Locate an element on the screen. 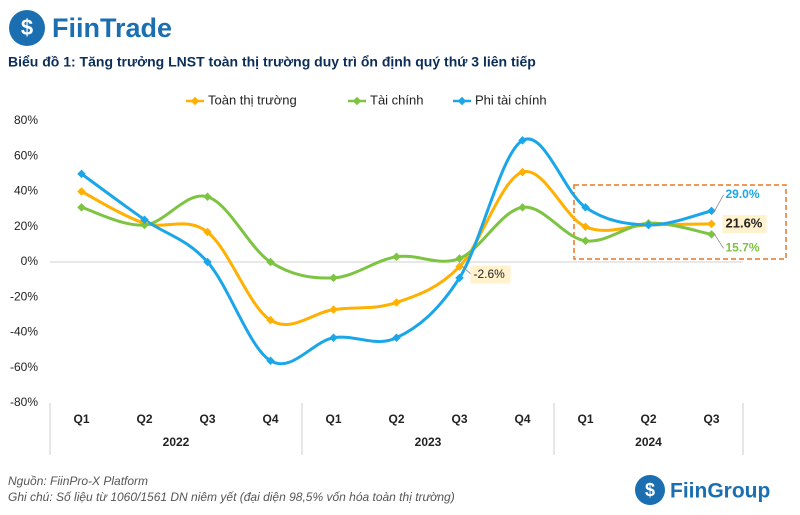 The width and height of the screenshot is (800, 515). y-tick-label: -40% is located at coordinates (24, 332).